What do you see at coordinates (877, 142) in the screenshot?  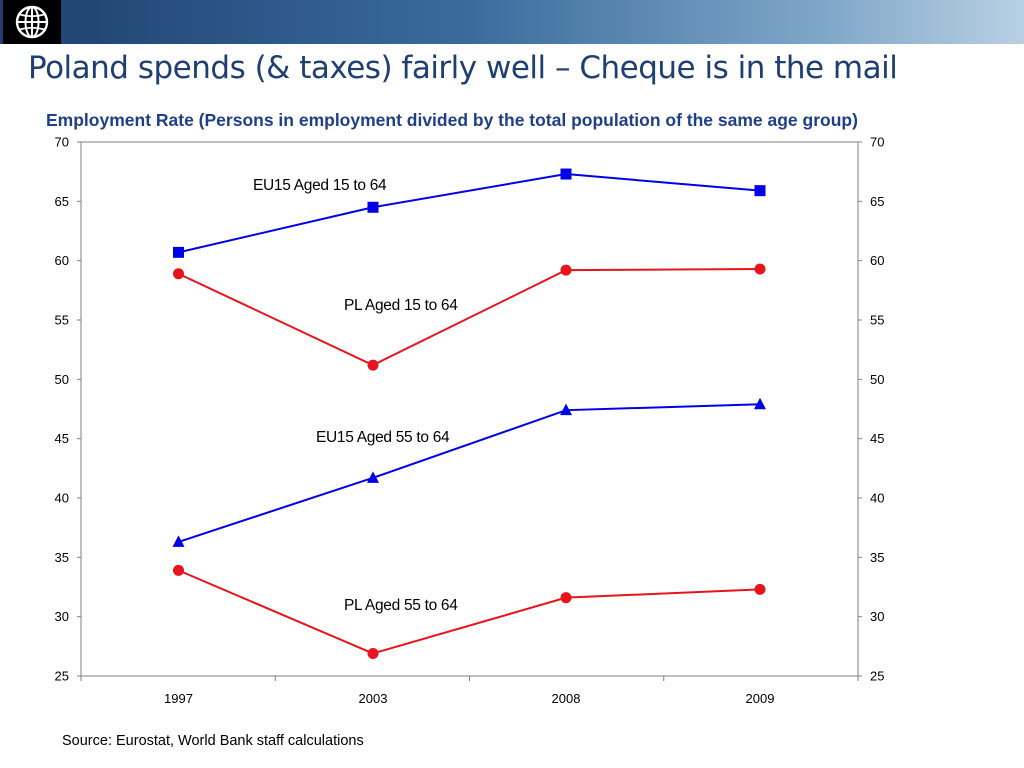 I see `right-y-tick-label: 70` at bounding box center [877, 142].